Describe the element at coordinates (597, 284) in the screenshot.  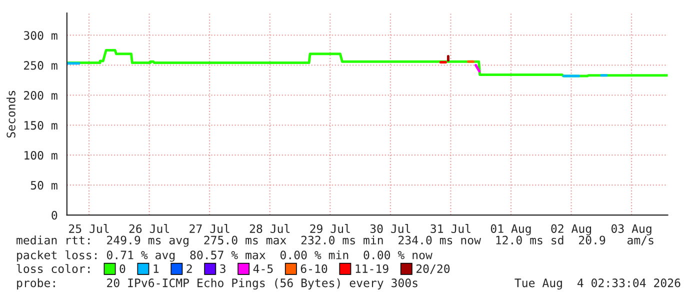
I see `text: Tue Aug 4 02:33:04 2026` at that location.